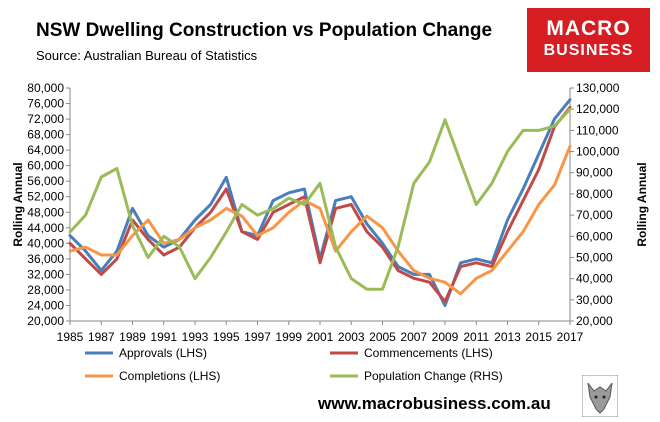 The height and width of the screenshot is (422, 660). I want to click on left-tick-label: 60,000, so click(45, 166).